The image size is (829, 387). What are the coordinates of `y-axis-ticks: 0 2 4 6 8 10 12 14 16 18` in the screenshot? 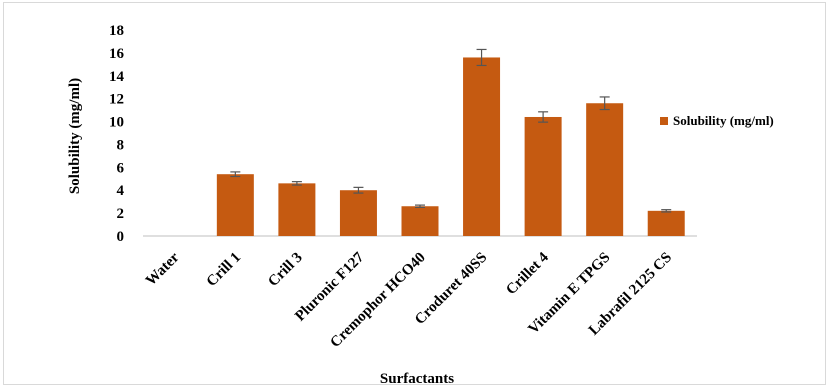 It's located at (117, 134).